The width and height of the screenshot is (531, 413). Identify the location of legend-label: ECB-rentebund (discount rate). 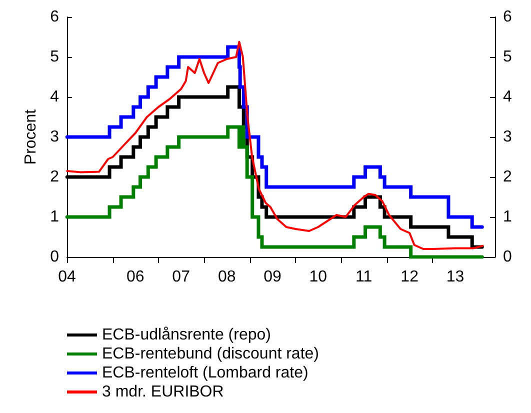
(210, 354).